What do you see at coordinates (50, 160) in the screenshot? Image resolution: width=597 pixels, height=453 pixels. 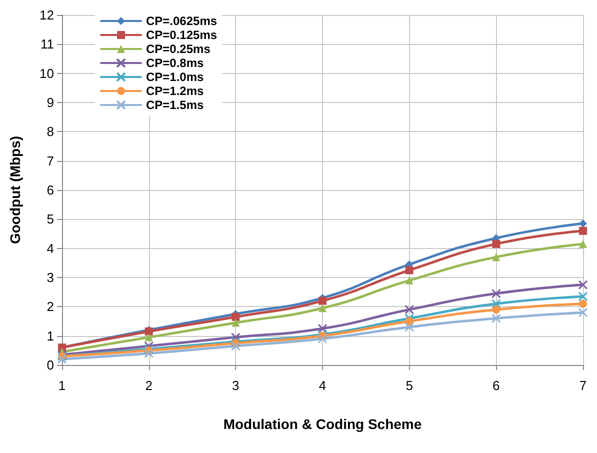 I see `y-tick-label: 7` at bounding box center [50, 160].